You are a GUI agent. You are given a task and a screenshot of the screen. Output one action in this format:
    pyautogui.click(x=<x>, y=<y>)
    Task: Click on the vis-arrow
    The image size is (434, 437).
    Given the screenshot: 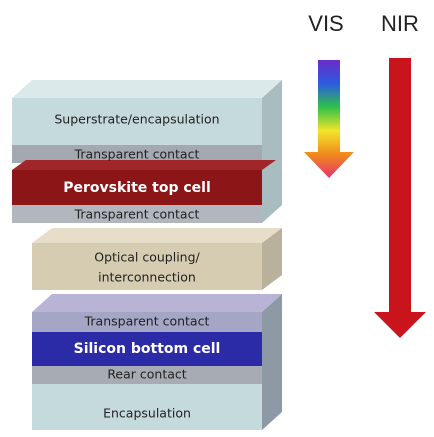 What is the action you would take?
    pyautogui.click(x=329, y=119)
    